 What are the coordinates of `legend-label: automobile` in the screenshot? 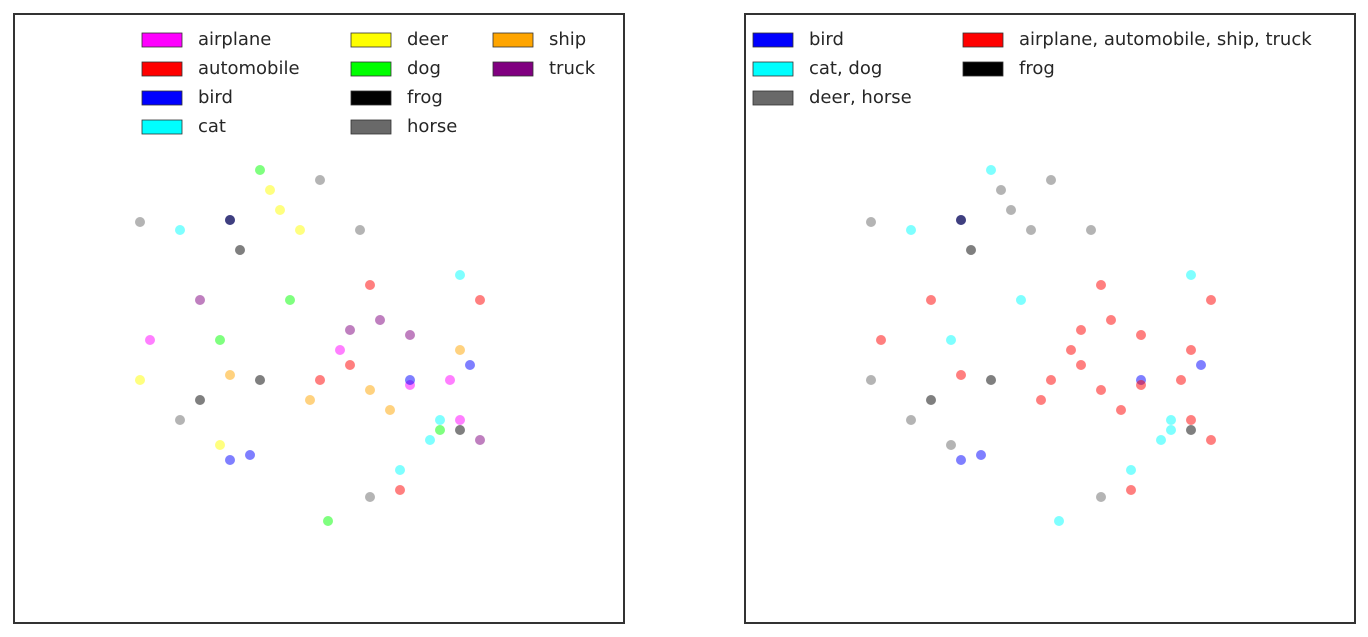 It's located at (249, 68).